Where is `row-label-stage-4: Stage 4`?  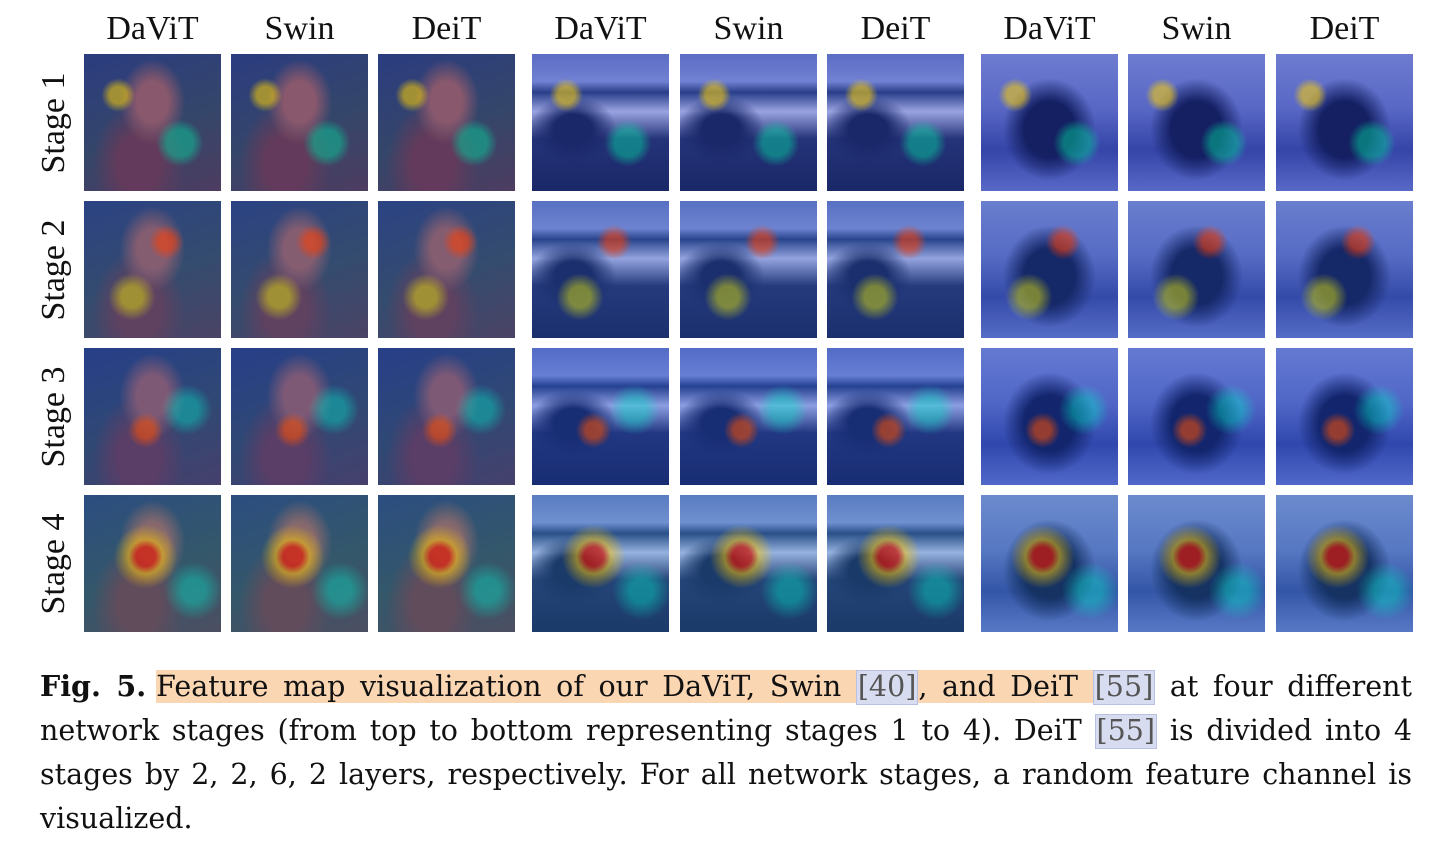 row-label-stage-4: Stage 4 is located at coordinates (53, 563).